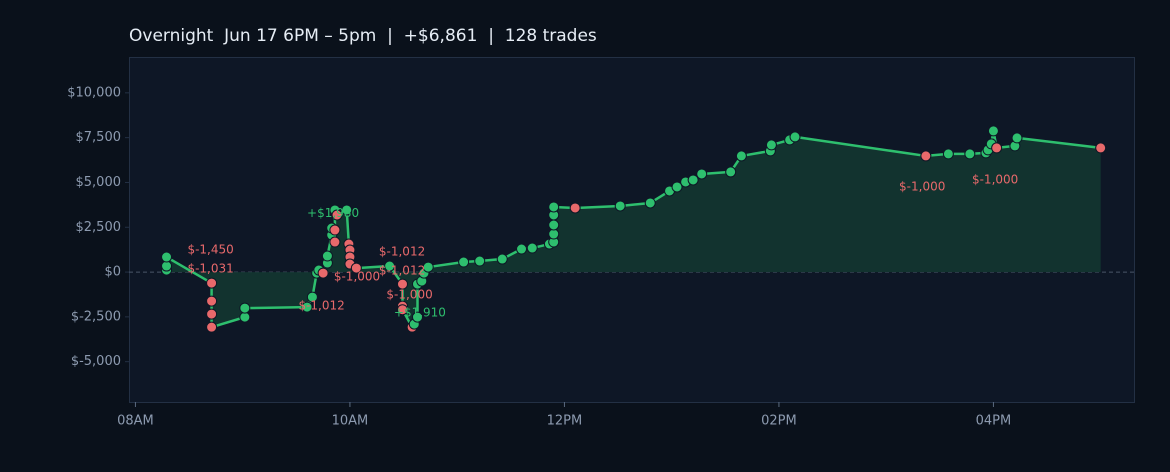  Describe the element at coordinates (94, 92) in the screenshot. I see `y-tick-label: $10,000` at that location.